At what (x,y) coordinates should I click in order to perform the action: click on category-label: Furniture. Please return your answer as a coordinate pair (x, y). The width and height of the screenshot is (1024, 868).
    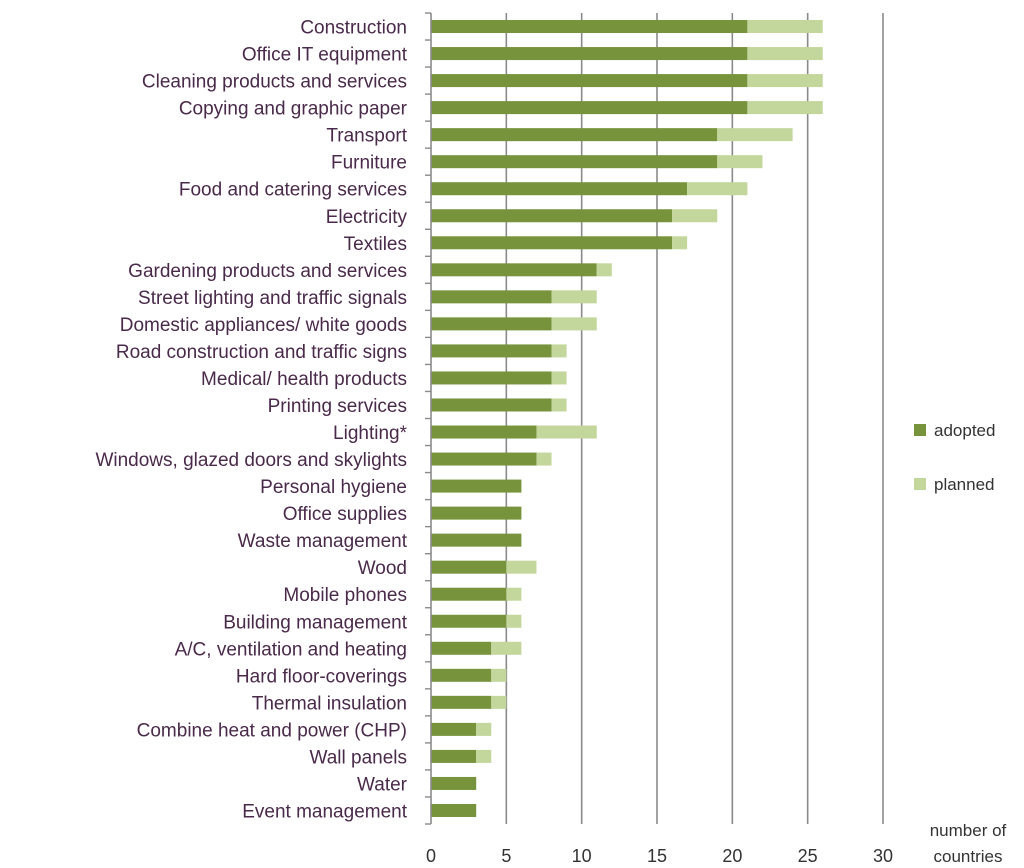
    Looking at the image, I should click on (369, 163).